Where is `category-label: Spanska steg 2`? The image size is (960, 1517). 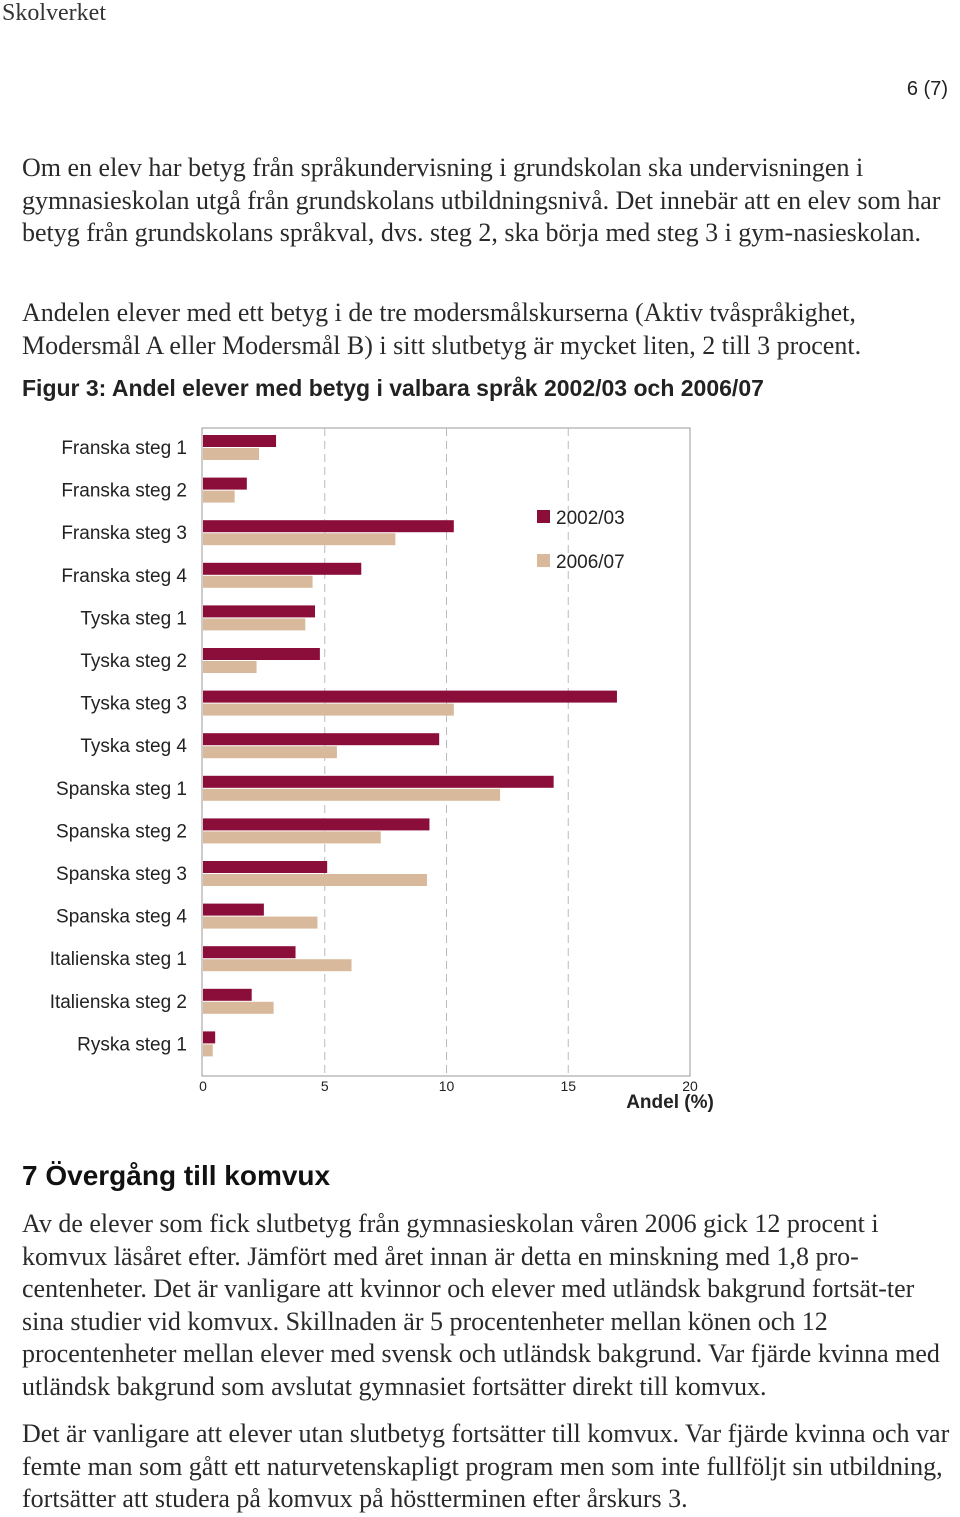
category-label: Spanska steg 2 is located at coordinates (121, 831).